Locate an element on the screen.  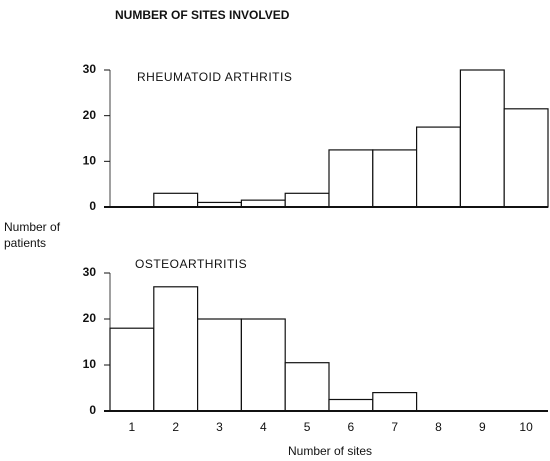
x-tick-label: 3 is located at coordinates (219, 427).